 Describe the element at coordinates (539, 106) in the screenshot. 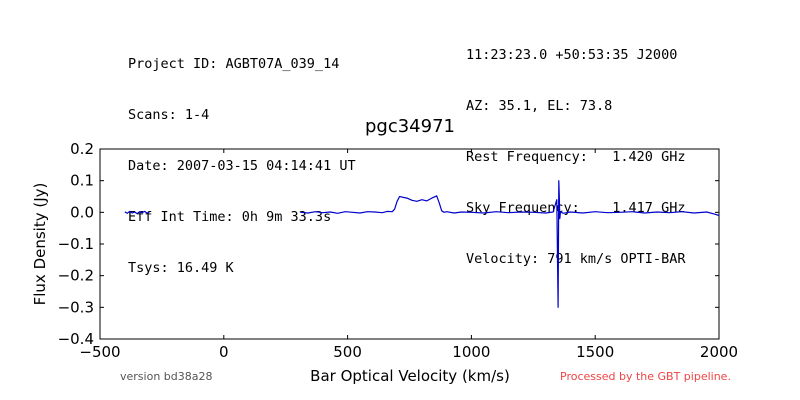

I see `header-az-el: AZ: 35.1, EL: 73.8` at that location.